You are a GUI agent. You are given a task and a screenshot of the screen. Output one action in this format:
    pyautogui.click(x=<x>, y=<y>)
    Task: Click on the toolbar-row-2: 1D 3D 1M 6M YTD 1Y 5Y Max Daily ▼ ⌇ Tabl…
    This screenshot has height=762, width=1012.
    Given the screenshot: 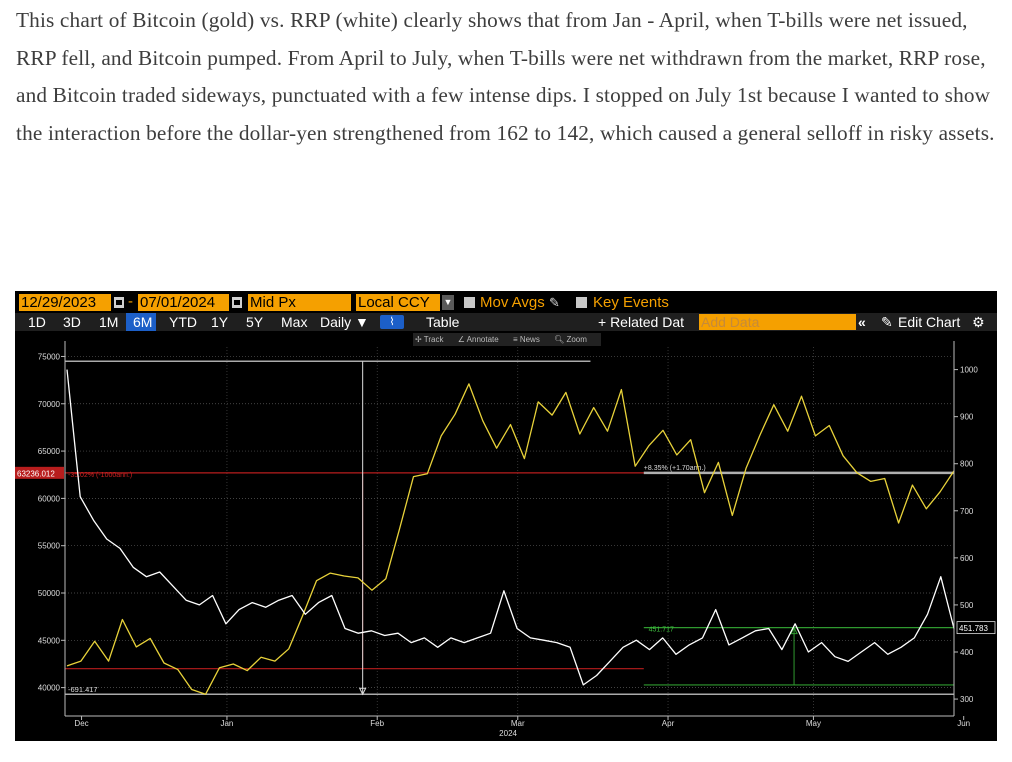 What is the action you would take?
    pyautogui.click(x=506, y=322)
    